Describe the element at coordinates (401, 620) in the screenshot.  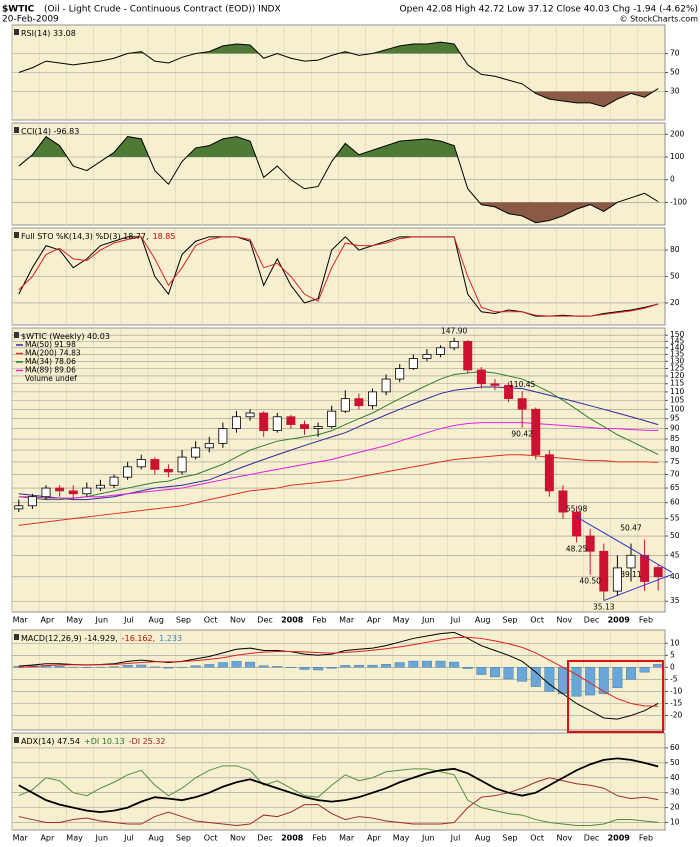
I see `x-tick-label: May` at that location.